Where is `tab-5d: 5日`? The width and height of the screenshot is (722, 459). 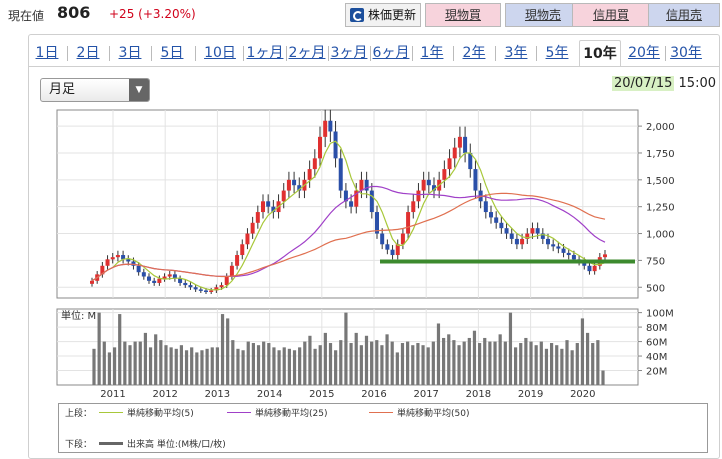
tab-5d: 5日 is located at coordinates (172, 53).